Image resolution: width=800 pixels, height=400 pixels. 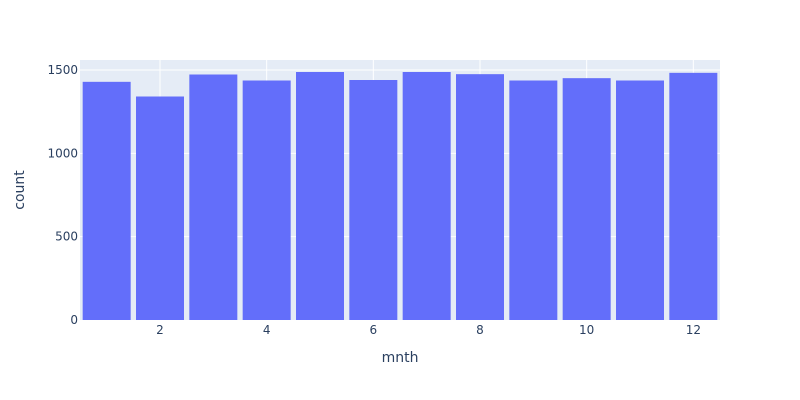 I want to click on y-tick-label: 0, so click(x=74, y=320).